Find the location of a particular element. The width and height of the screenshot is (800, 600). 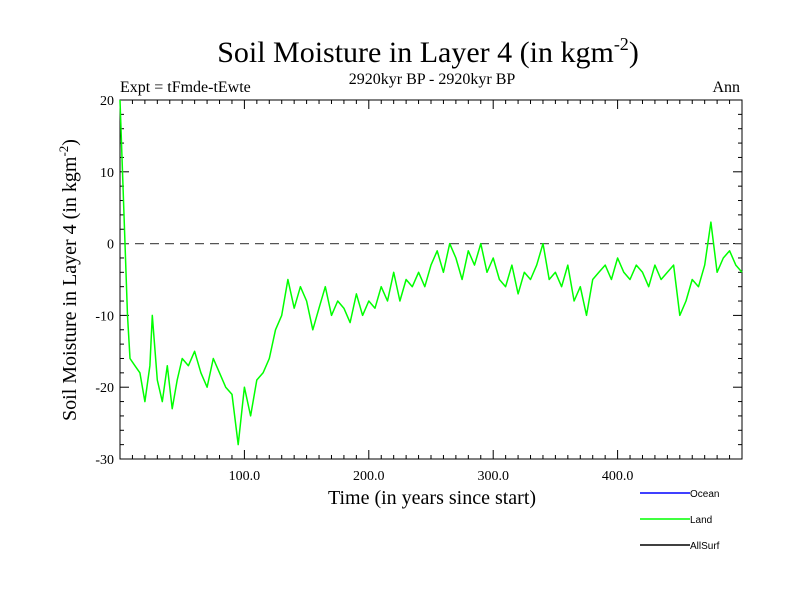

y-tick-label: -10 is located at coordinates (104, 316).